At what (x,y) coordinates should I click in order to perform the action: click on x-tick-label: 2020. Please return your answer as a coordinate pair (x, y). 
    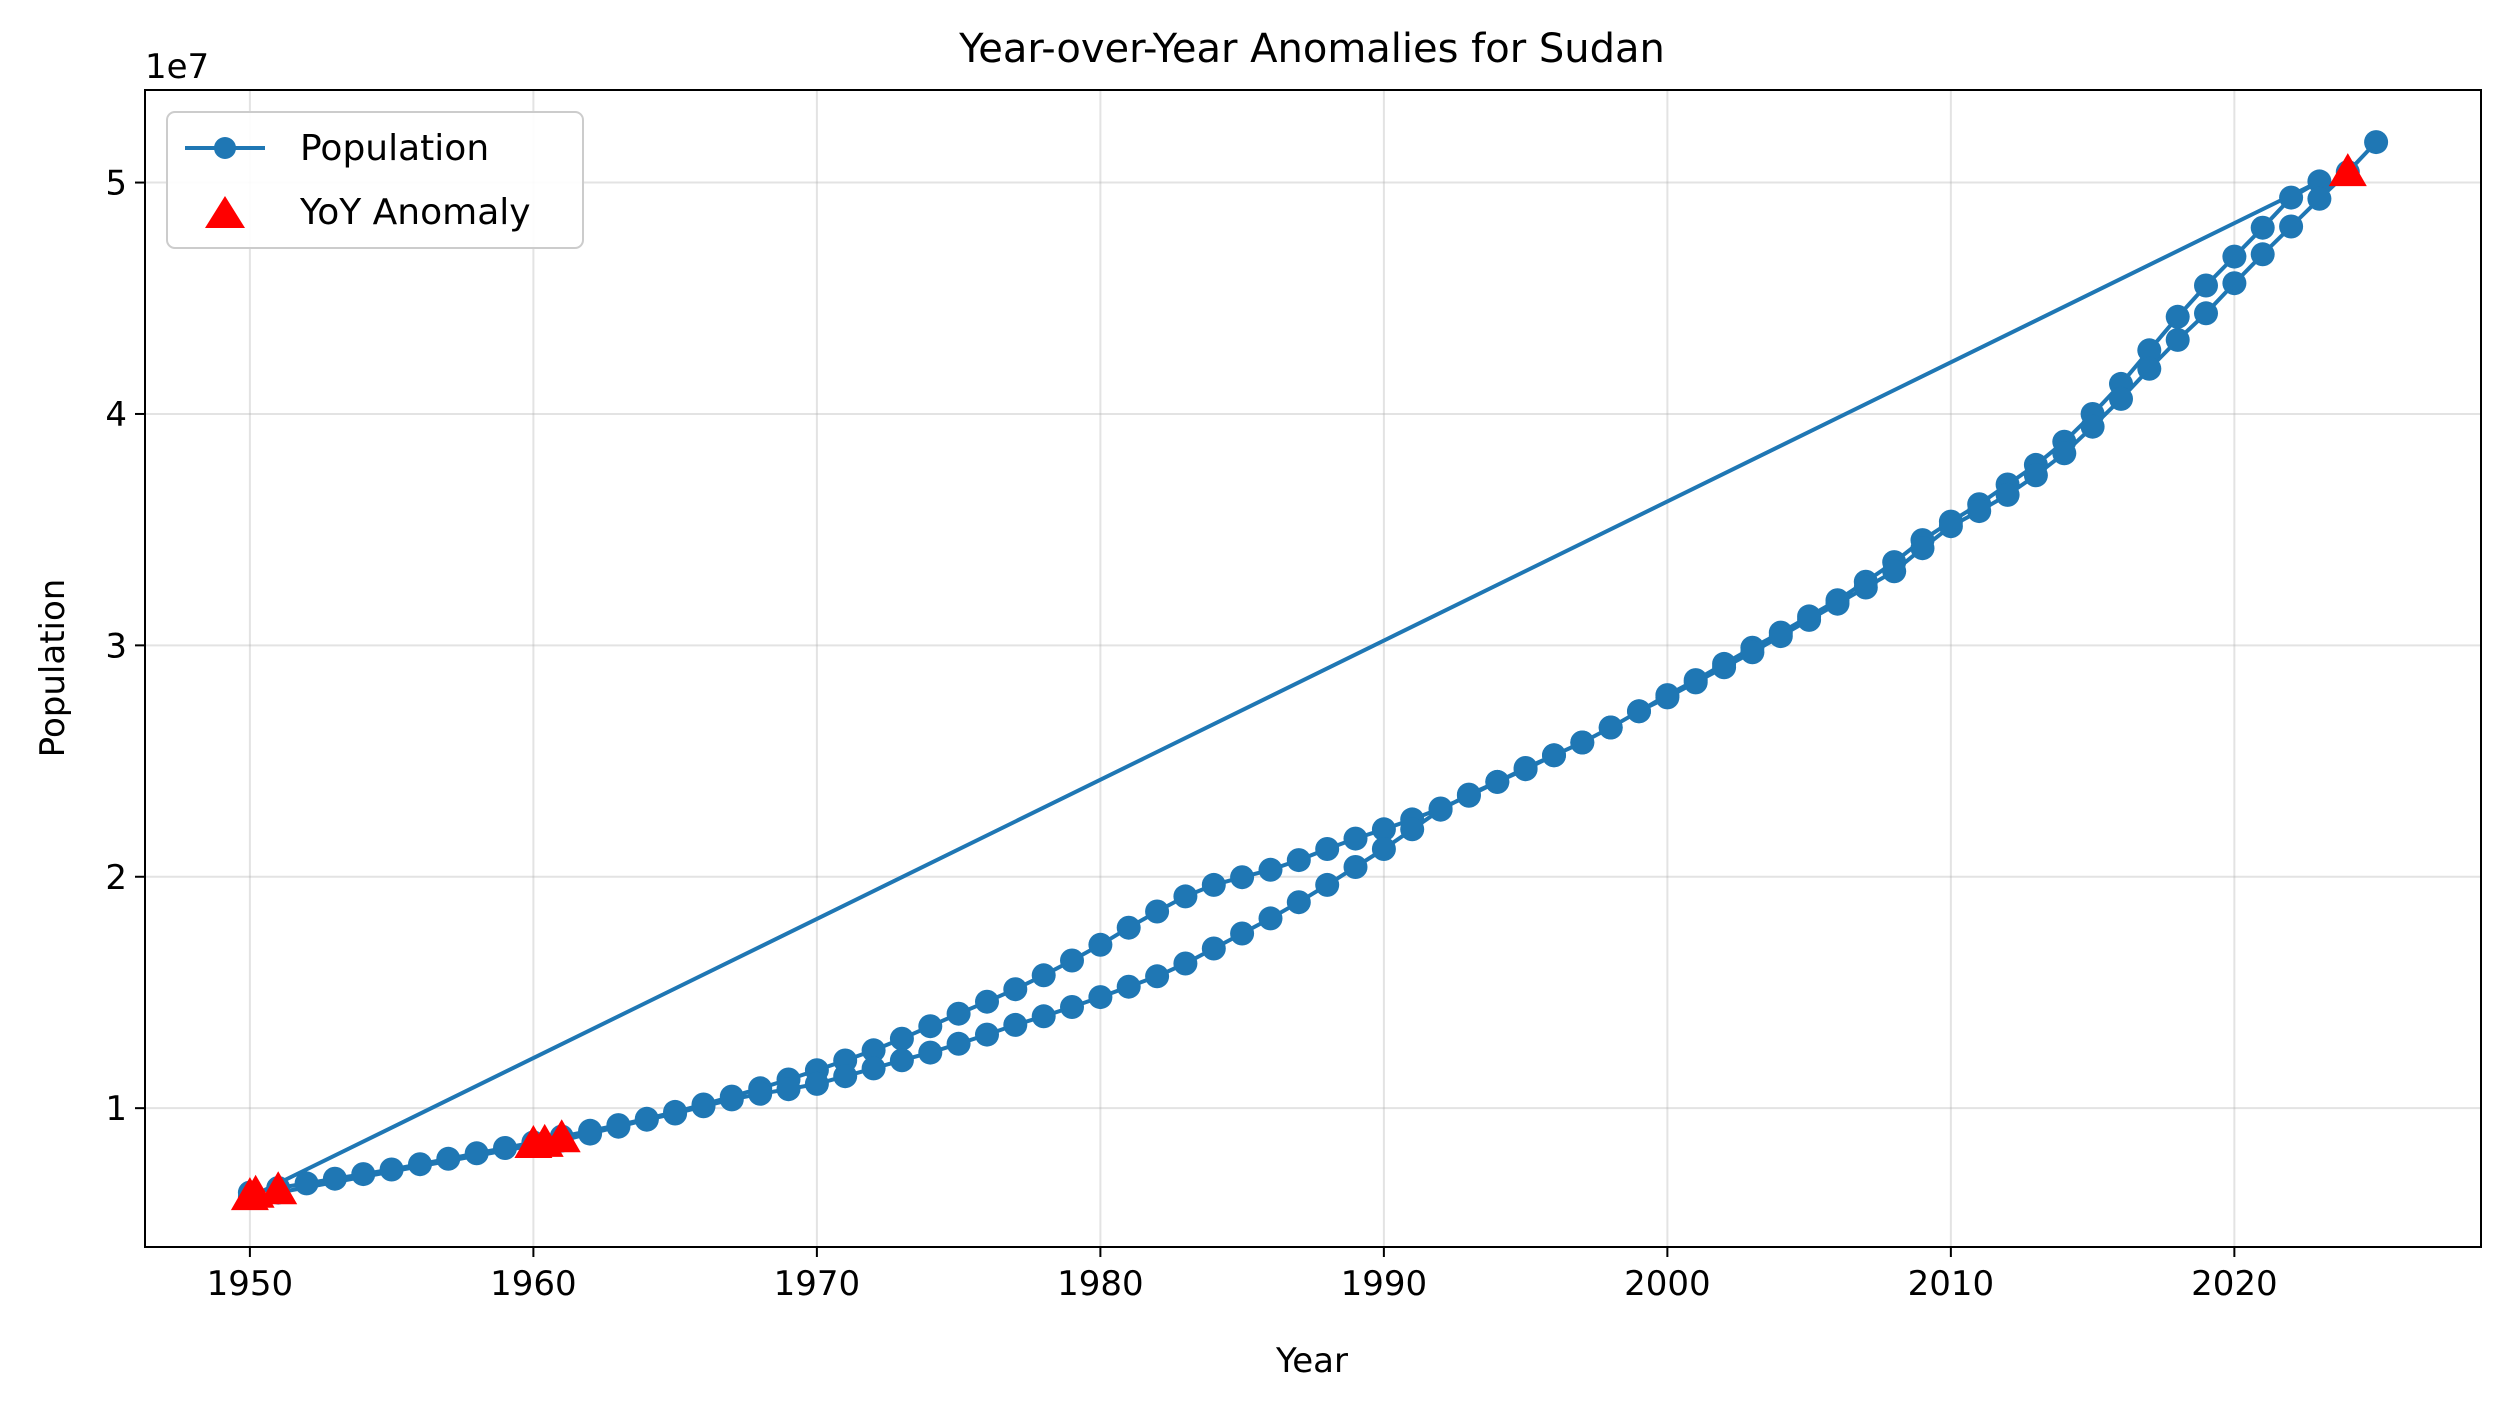
    Looking at the image, I should click on (2234, 1284).